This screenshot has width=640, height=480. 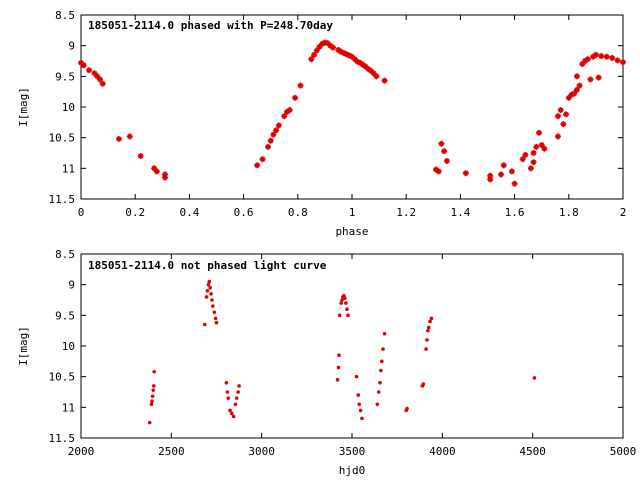 I want to click on x-tick-label: 1.8, so click(x=569, y=212).